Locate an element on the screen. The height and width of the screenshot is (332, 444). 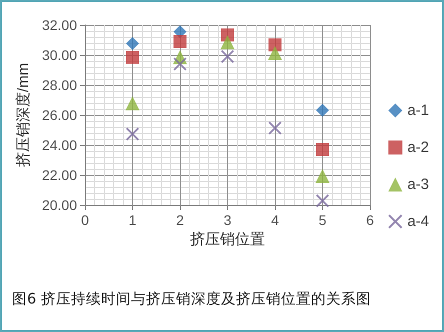
x-tick-label: 1 is located at coordinates (132, 220).